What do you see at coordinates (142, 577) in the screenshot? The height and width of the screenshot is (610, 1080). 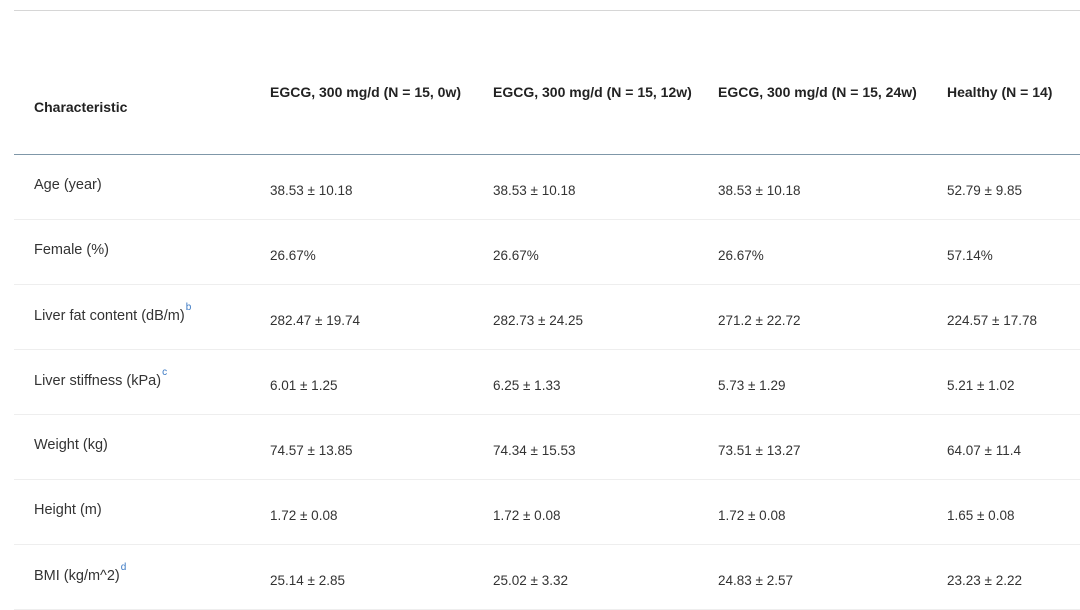 I see `row-label-cell: BMI (kg/m^2)d` at bounding box center [142, 577].